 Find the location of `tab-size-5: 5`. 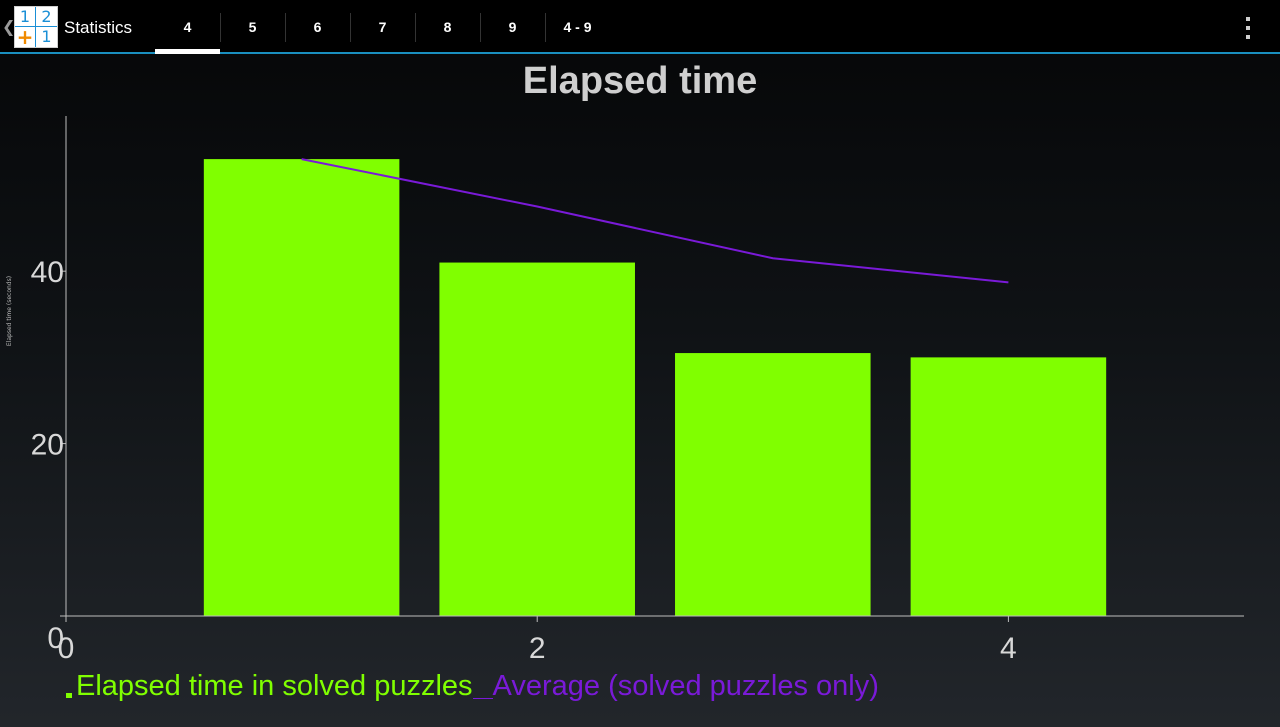

tab-size-5: 5 is located at coordinates (252, 27).